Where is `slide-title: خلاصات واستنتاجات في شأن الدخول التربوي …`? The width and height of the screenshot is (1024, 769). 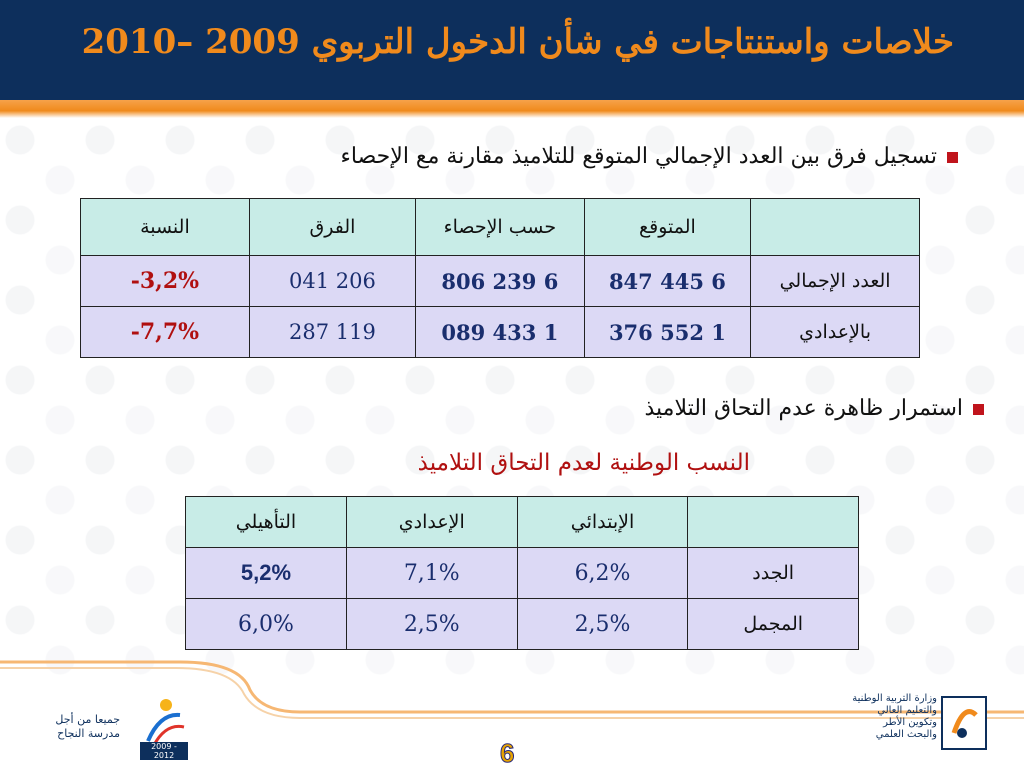 slide-title: خلاصات واستنتاجات في شأن الدخول التربوي … is located at coordinates (517, 42).